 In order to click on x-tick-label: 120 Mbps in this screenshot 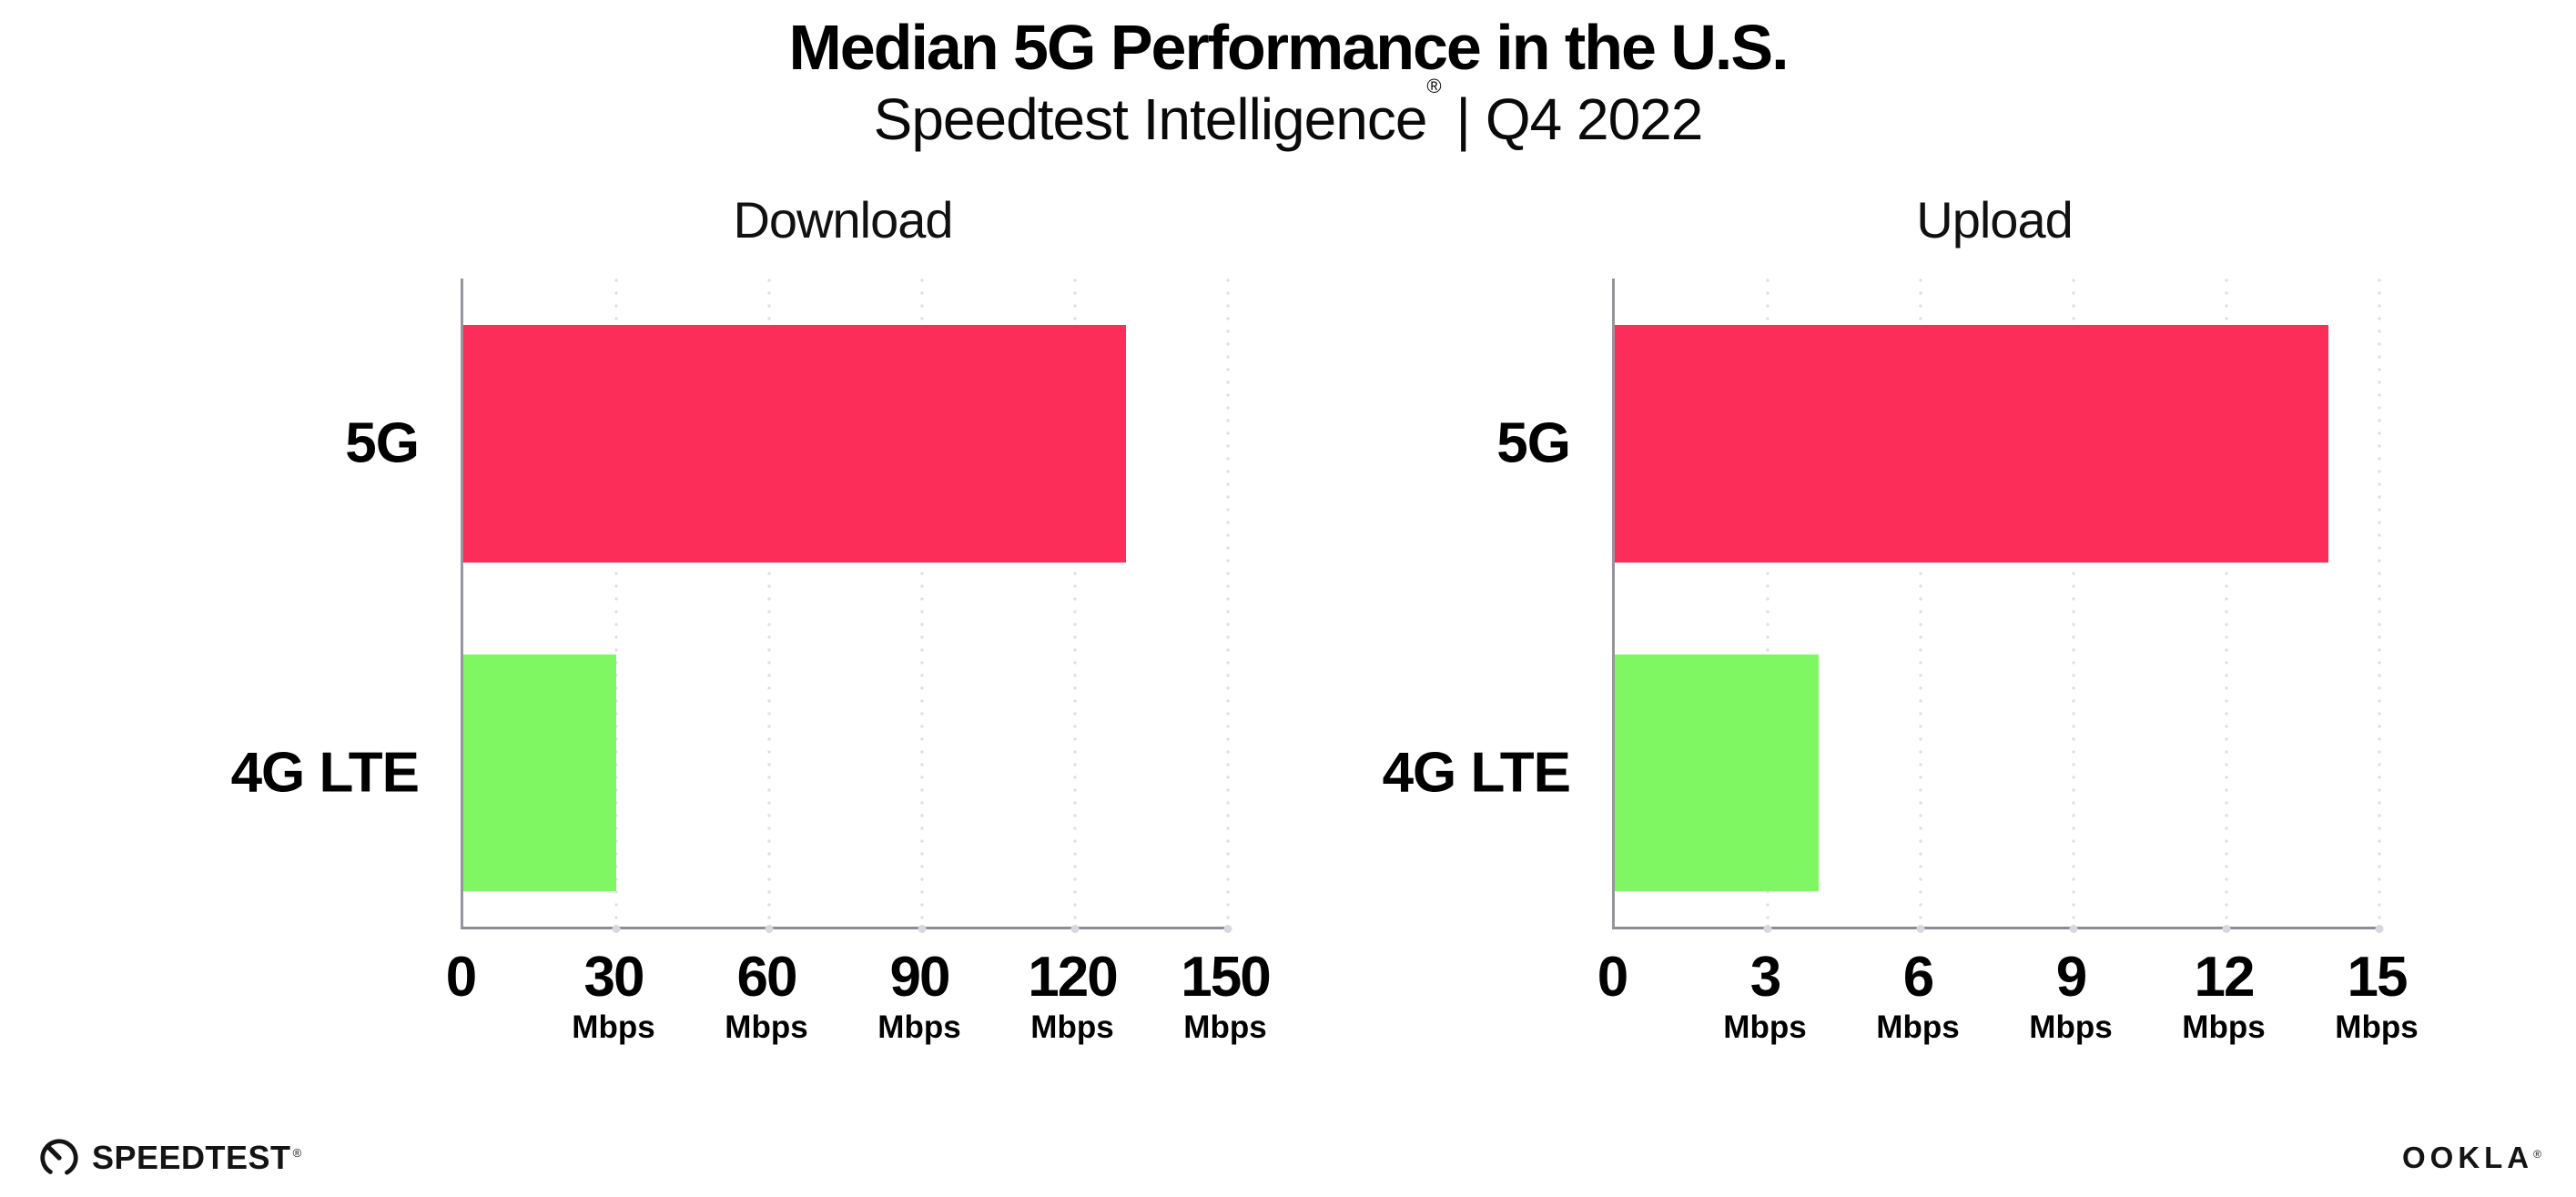, I will do `click(1073, 995)`.